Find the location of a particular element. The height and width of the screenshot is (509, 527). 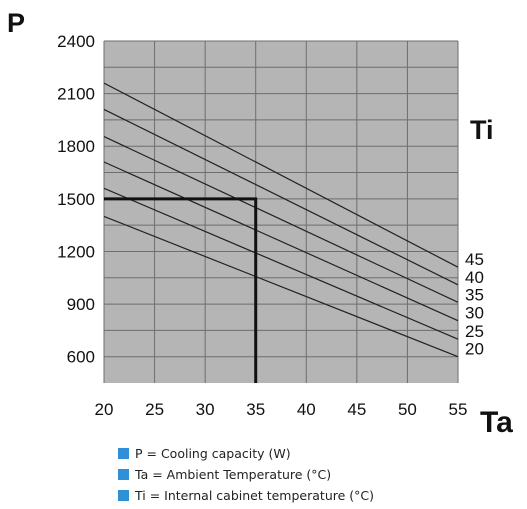

legend-item-ti: Ti = Internal cabinet temperature (°C) is located at coordinates (246, 495).